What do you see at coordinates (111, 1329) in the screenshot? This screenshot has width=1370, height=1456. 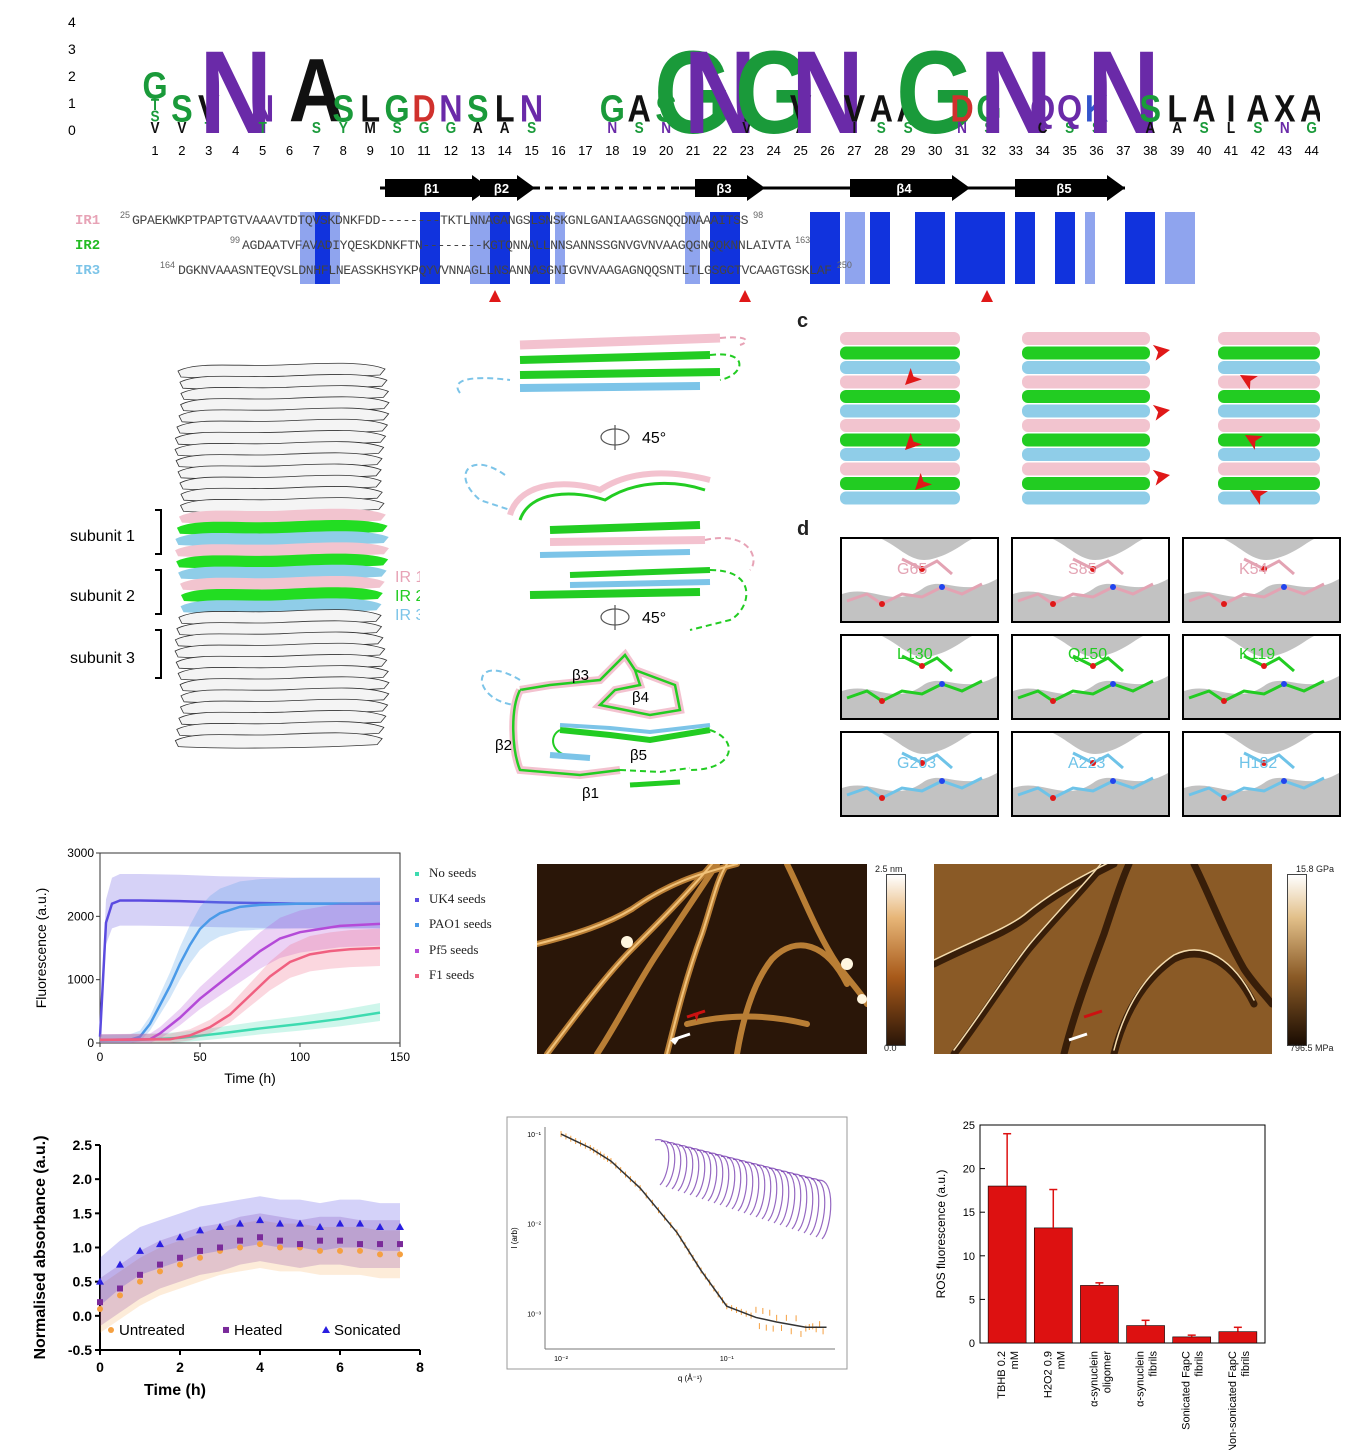 I see `legend-marker-icon` at bounding box center [111, 1329].